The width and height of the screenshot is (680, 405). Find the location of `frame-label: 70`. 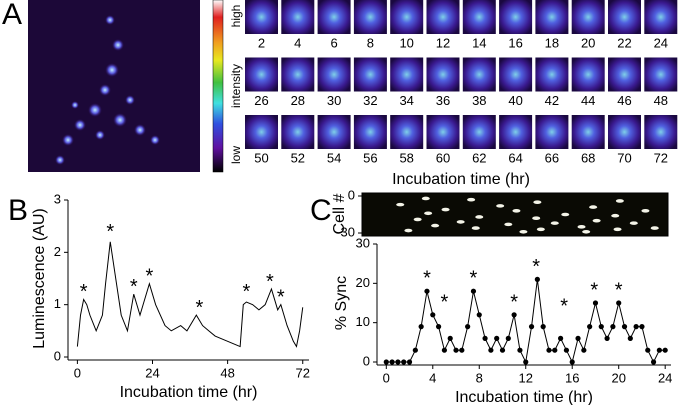

frame-label: 70 is located at coordinates (624, 157).